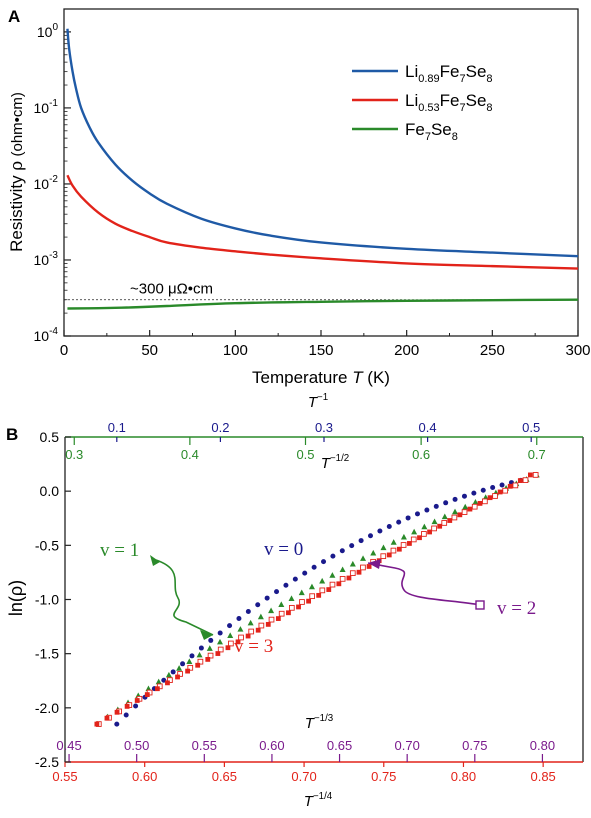 The image size is (591, 818). What do you see at coordinates (46, 183) in the screenshot?
I see `y-tick-label: 10⁻²` at bounding box center [46, 183].